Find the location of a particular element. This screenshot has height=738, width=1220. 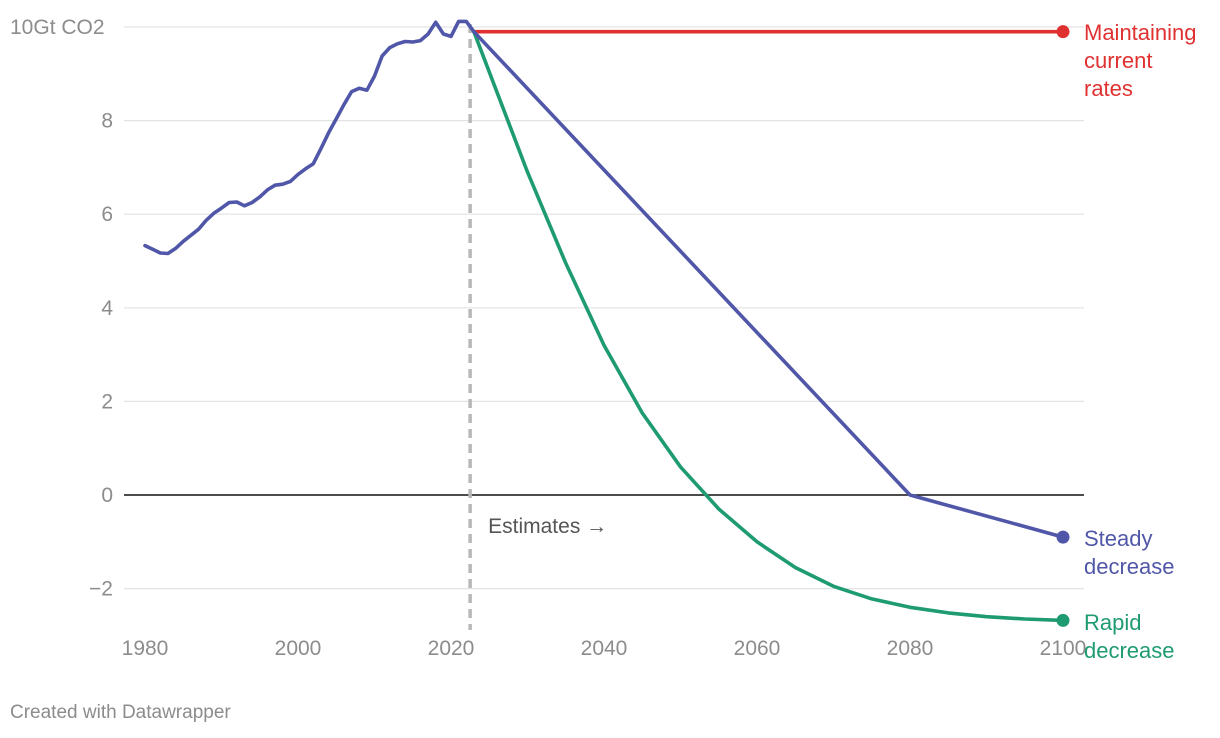

series-label: current is located at coordinates (1118, 60).